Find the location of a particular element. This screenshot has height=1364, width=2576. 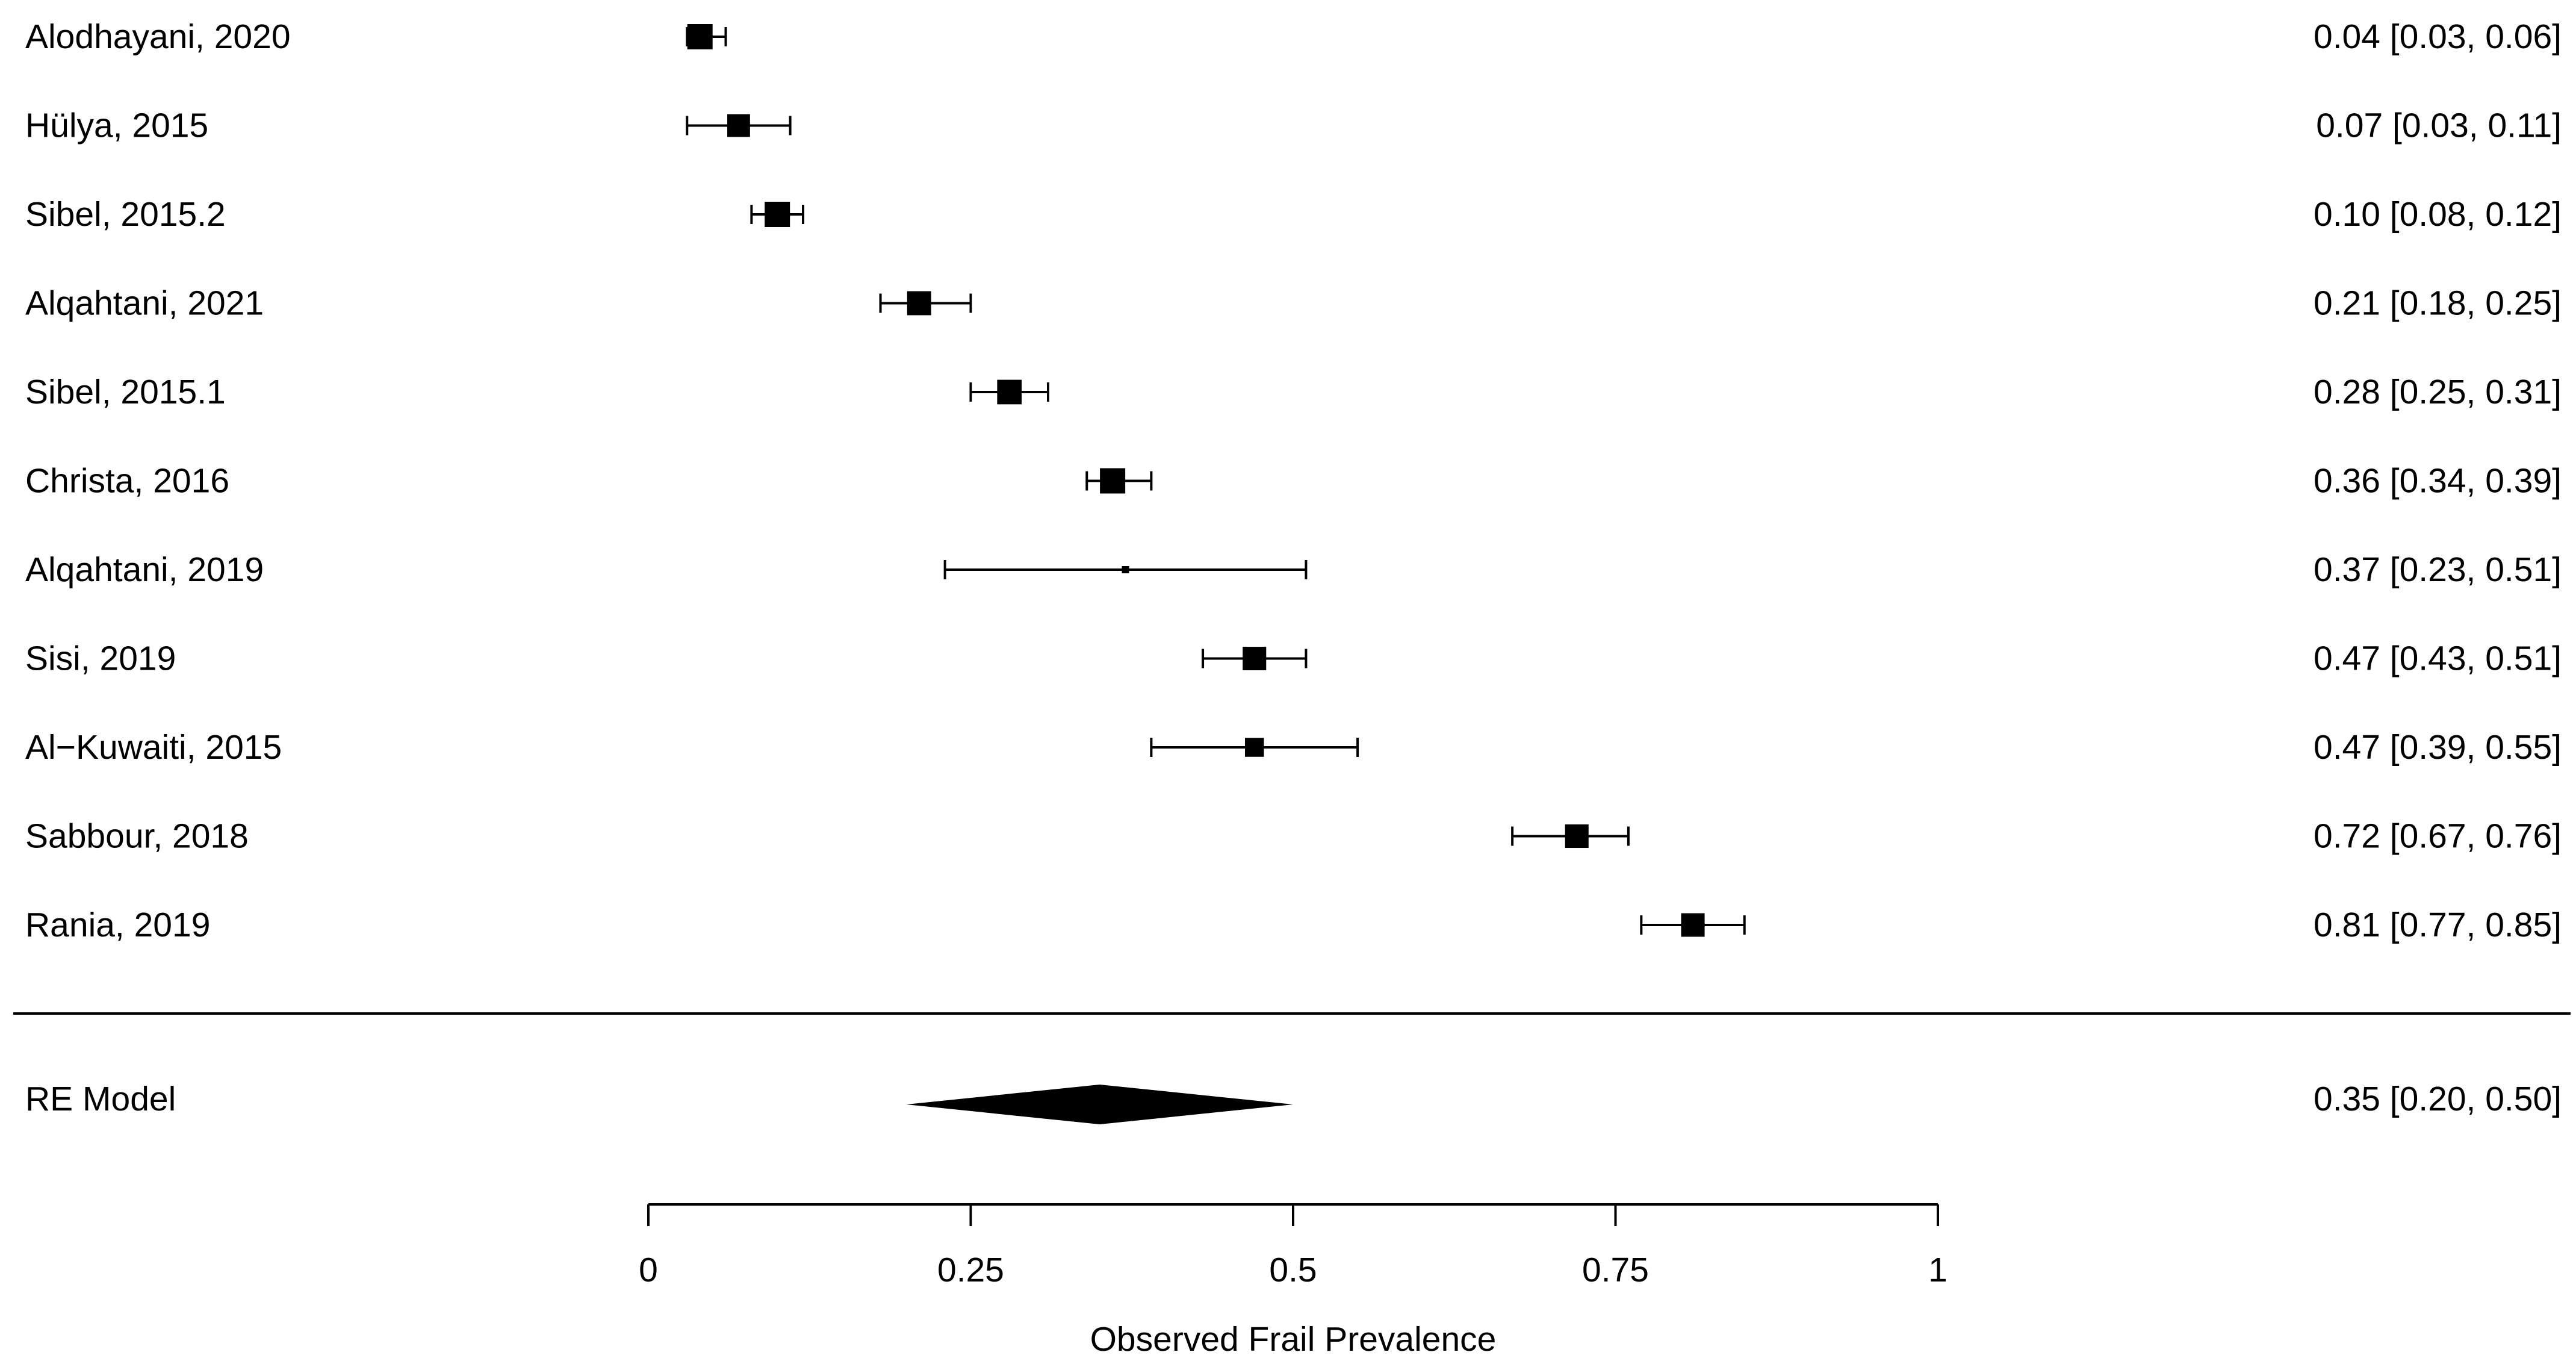

study-label: Alodhayani, 2020 is located at coordinates (158, 36).